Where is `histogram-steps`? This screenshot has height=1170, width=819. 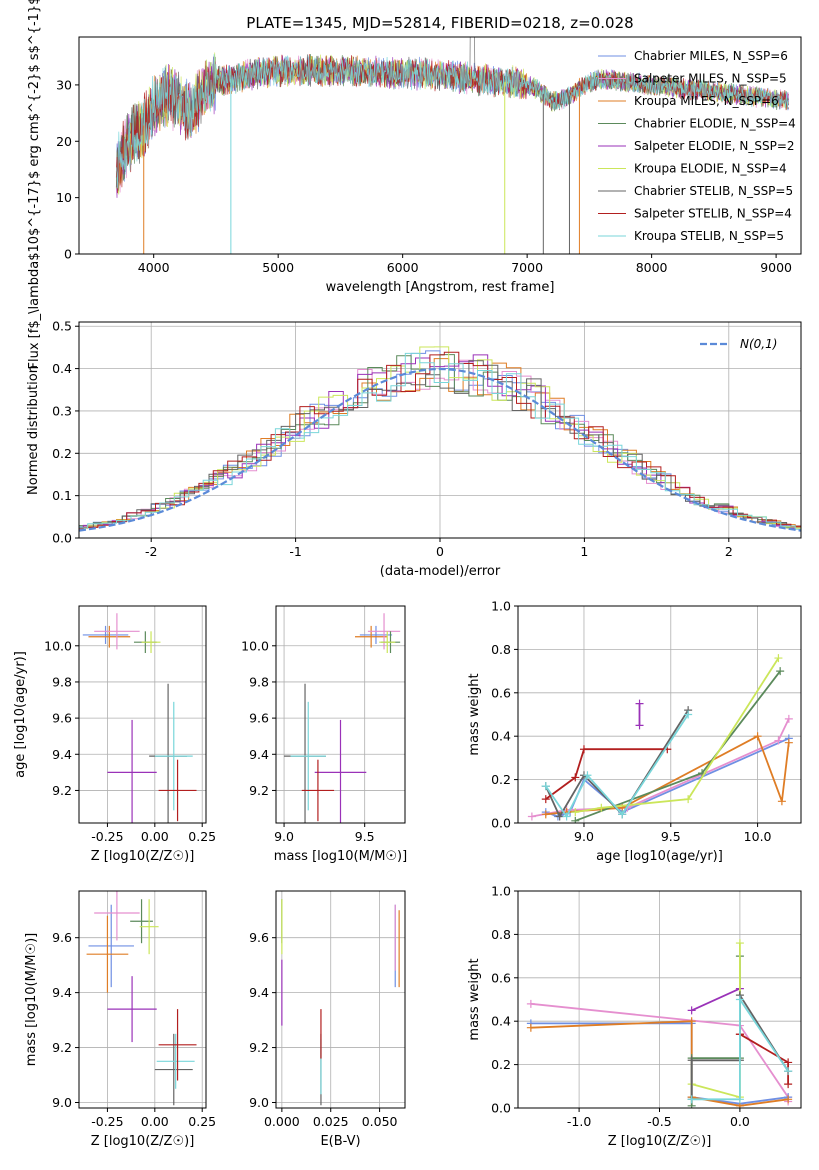 histogram-steps is located at coordinates (440, 439).